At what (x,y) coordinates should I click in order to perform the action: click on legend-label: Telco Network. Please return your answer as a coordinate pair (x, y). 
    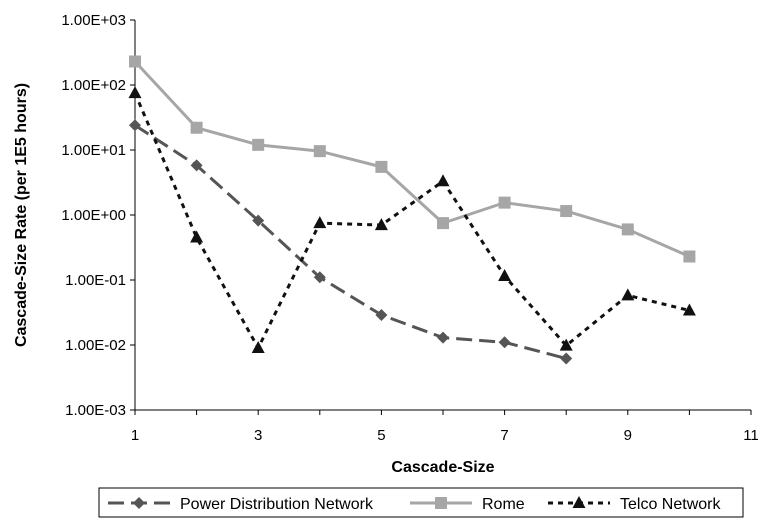
    Looking at the image, I should click on (670, 504).